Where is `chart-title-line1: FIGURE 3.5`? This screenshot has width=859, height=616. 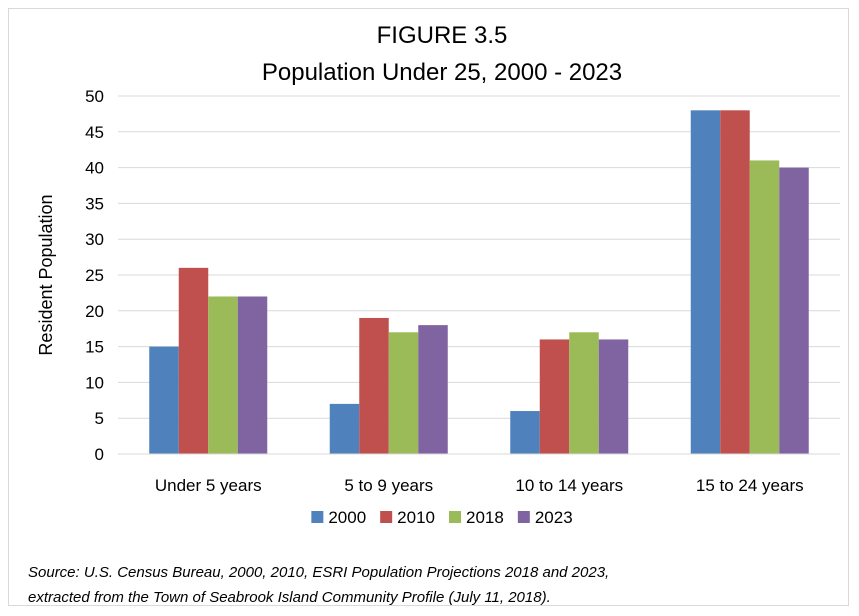
chart-title-line1: FIGURE 3.5 is located at coordinates (442, 35).